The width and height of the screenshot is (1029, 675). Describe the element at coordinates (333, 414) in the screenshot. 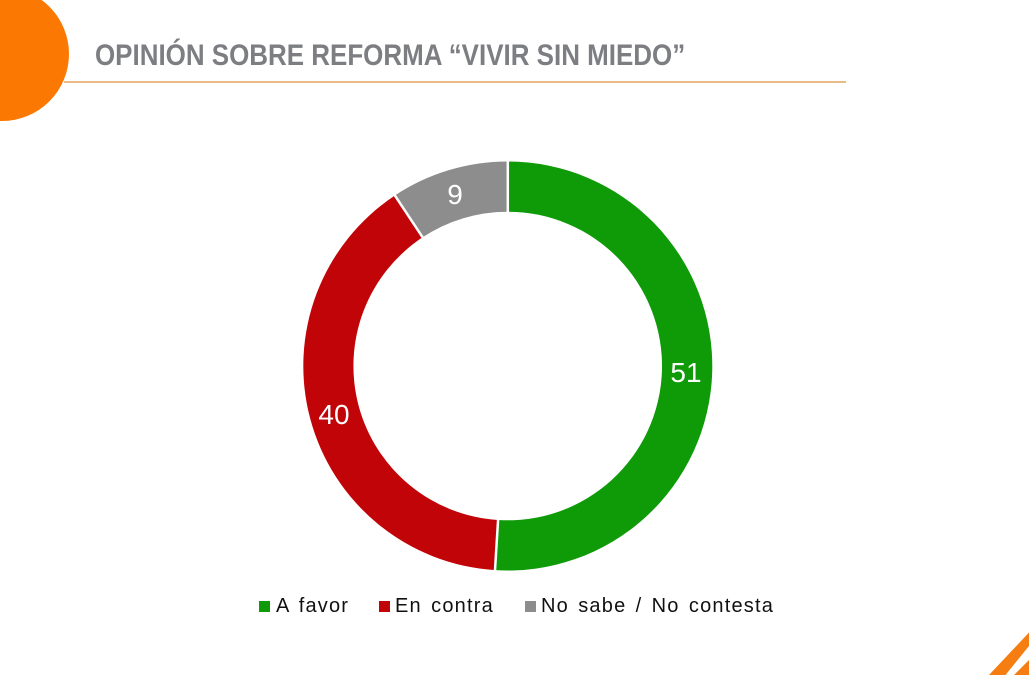

I see `svg-text: 40` at that location.